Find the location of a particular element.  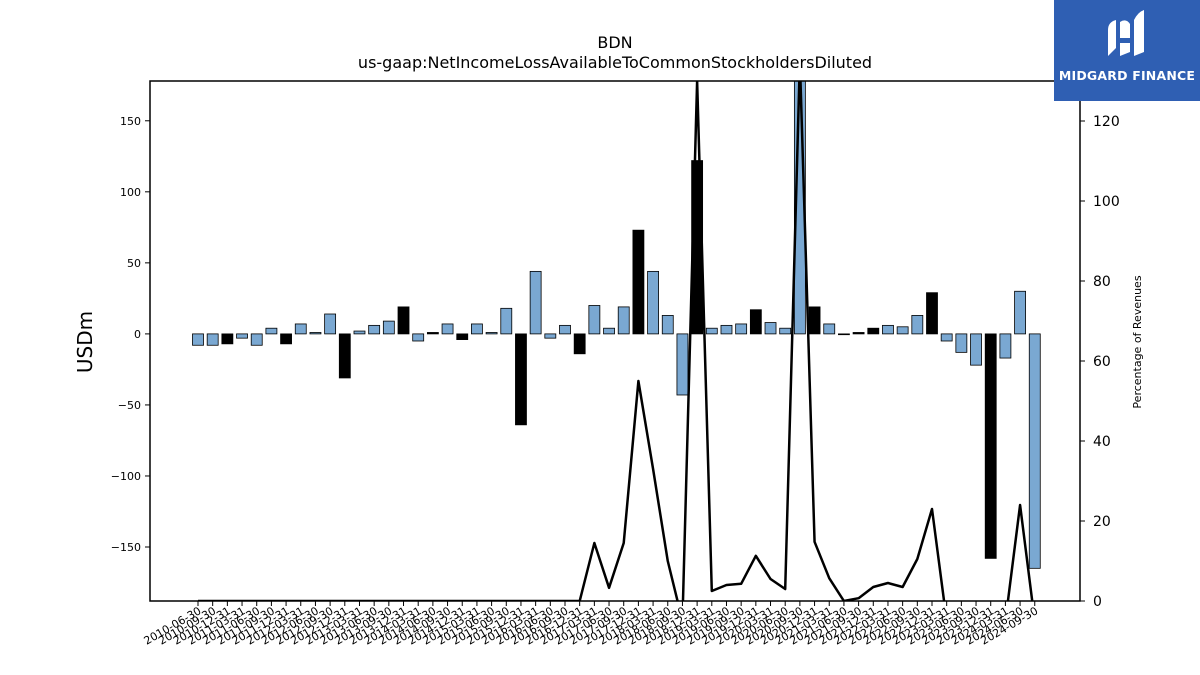

y-tick-label: −50 is located at coordinates (129, 405).